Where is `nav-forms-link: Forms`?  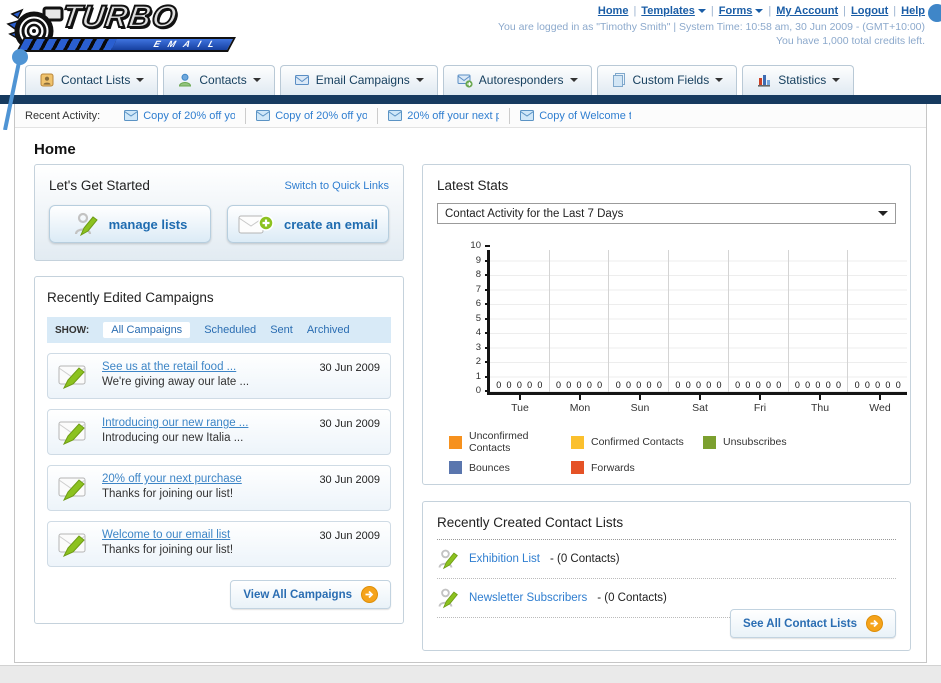 nav-forms-link: Forms is located at coordinates (741, 11).